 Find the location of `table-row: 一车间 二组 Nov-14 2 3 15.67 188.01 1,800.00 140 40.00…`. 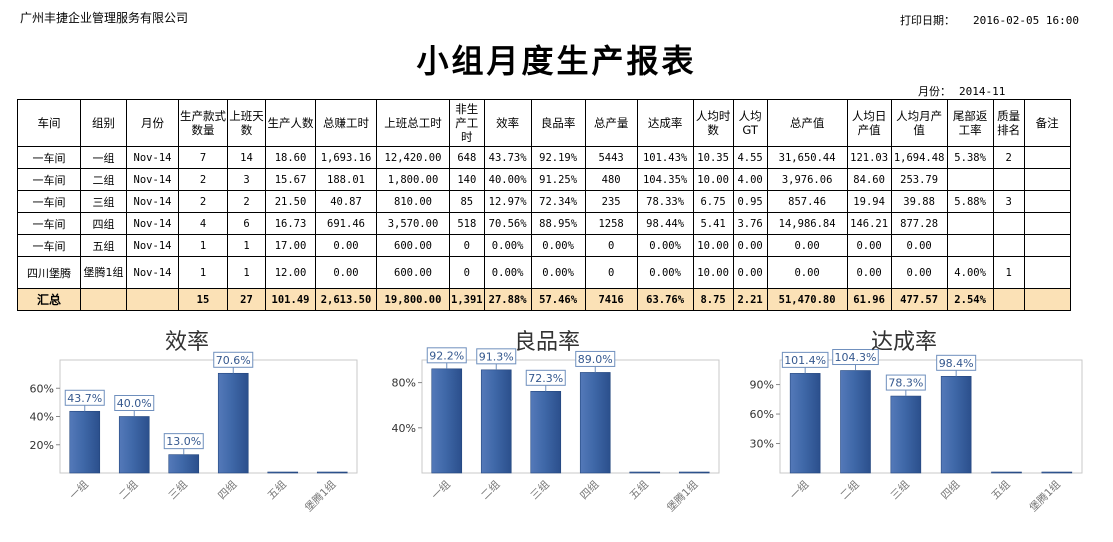

table-row: 一车间 二组 Nov-14 2 3 15.67 188.01 1,800.00 140 40.00… is located at coordinates (544, 179).